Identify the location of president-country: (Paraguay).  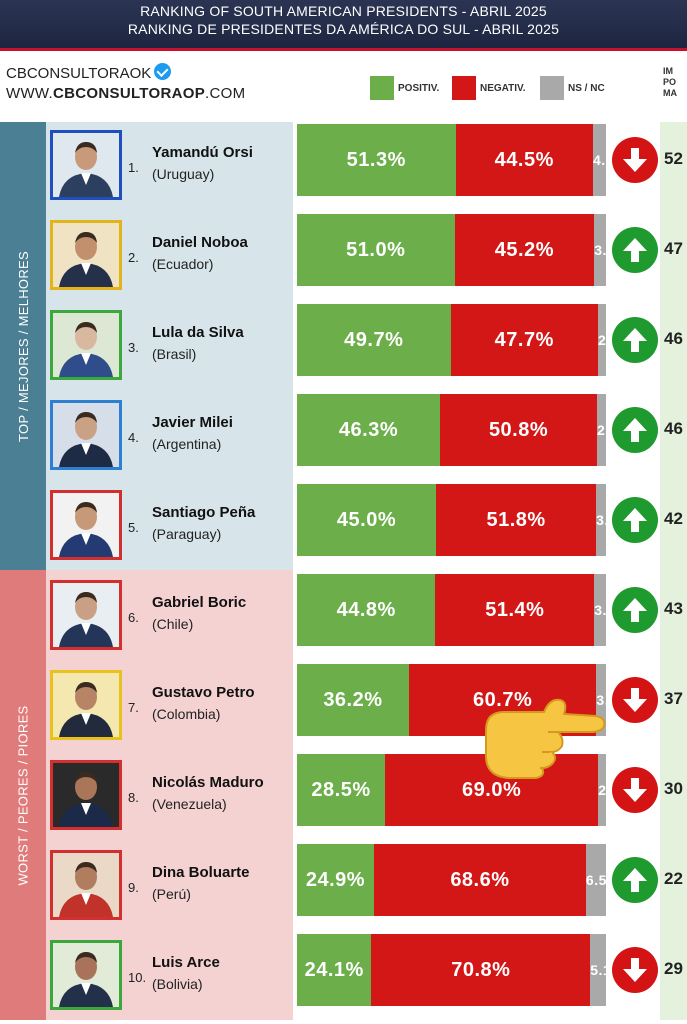
(187, 534).